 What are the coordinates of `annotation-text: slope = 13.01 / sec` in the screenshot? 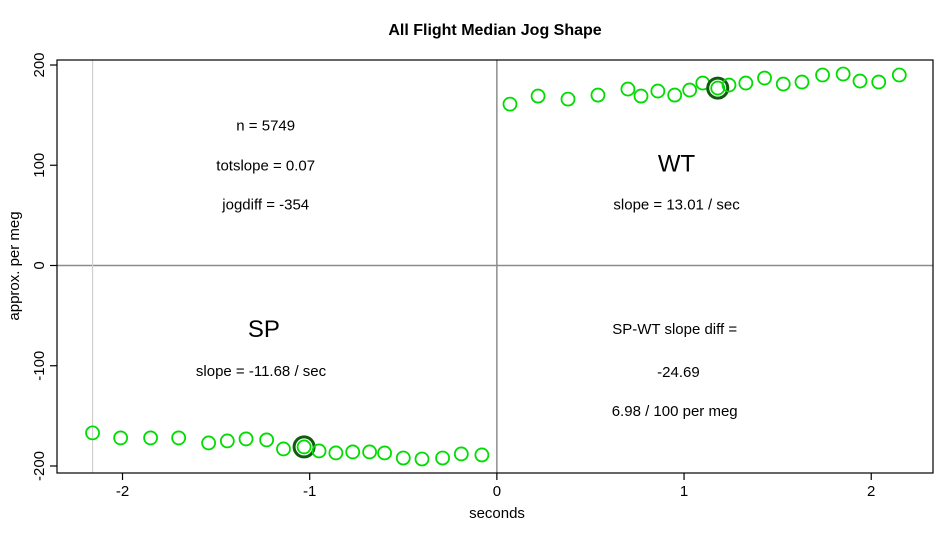 It's located at (676, 205).